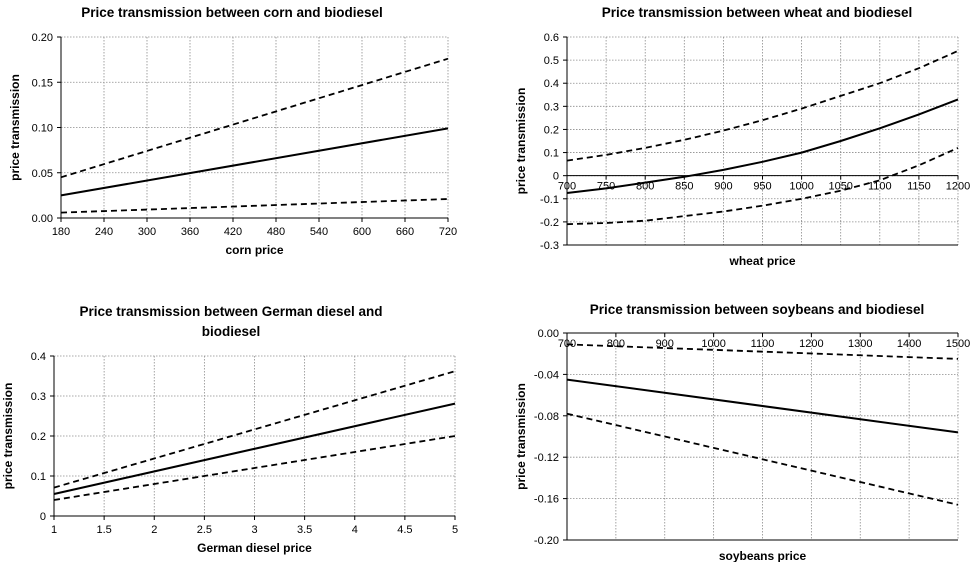 This screenshot has width=973, height=562. What do you see at coordinates (362, 232) in the screenshot?
I see `x-tick-label: 600` at bounding box center [362, 232].